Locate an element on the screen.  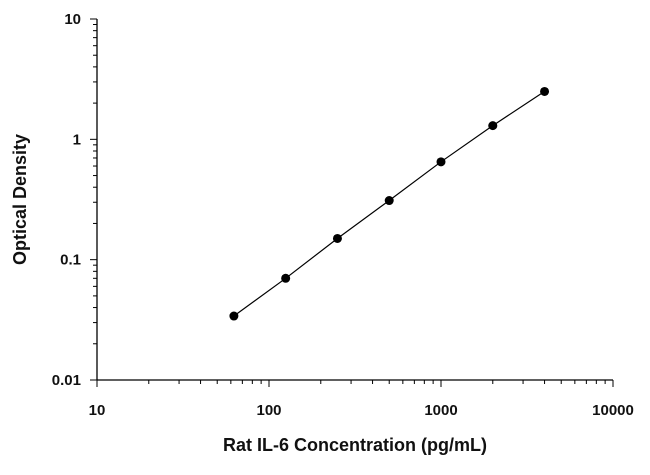
y-tick-label: 0.01 is located at coordinates (66, 380).